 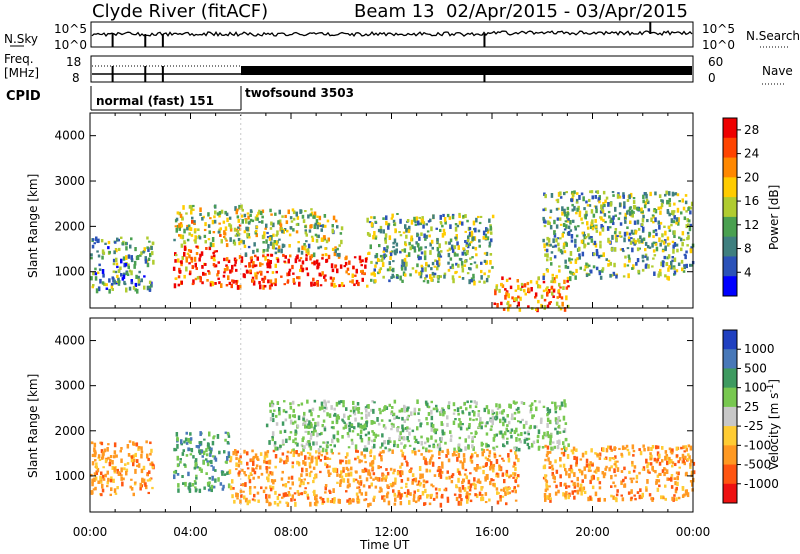 What do you see at coordinates (755, 388) in the screenshot?
I see `velocity-colorbar-tick-label: 100` at bounding box center [755, 388].